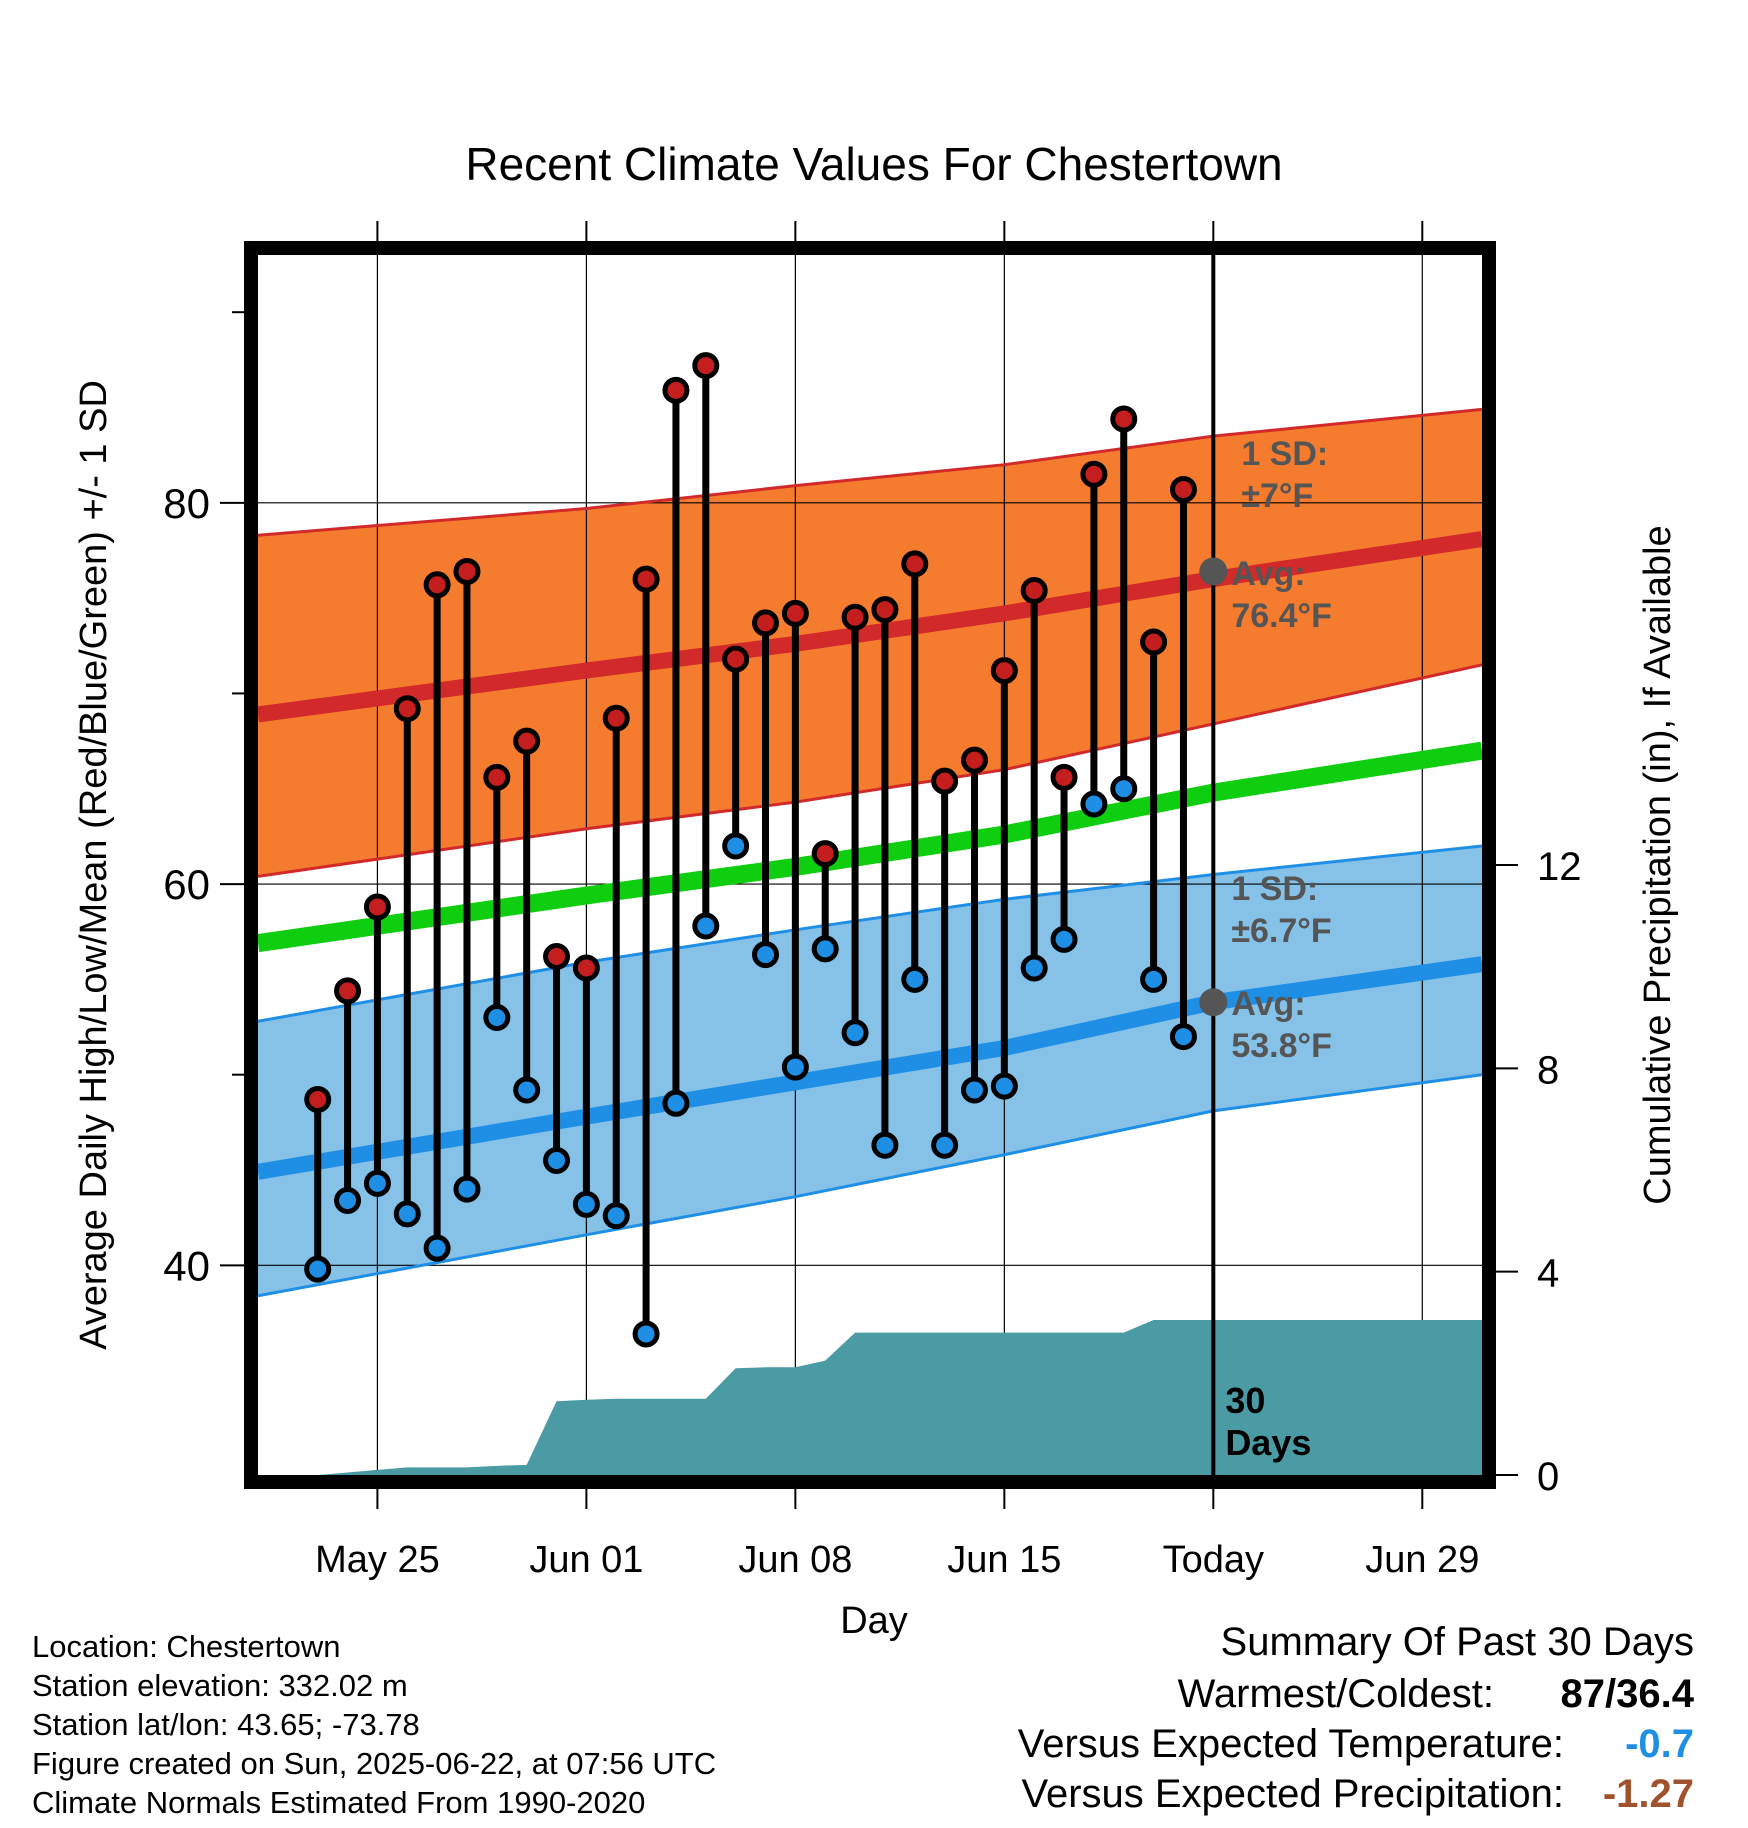 The width and height of the screenshot is (1748, 1828). I want to click on summary-label: Versus Expected Temperature:, so click(1290, 1744).